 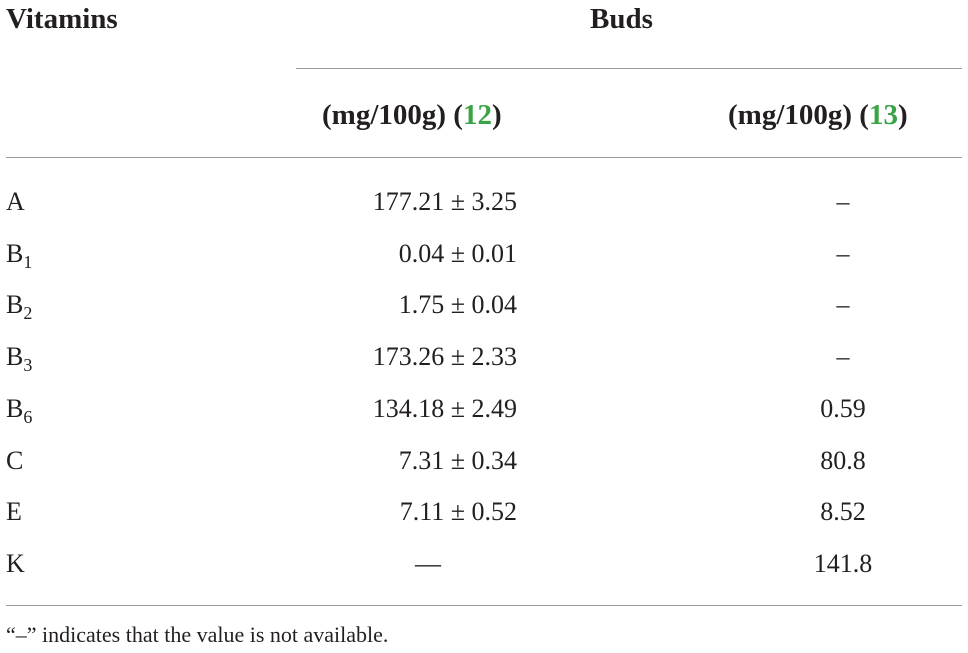 I want to click on value-cell: —, so click(x=428, y=563).